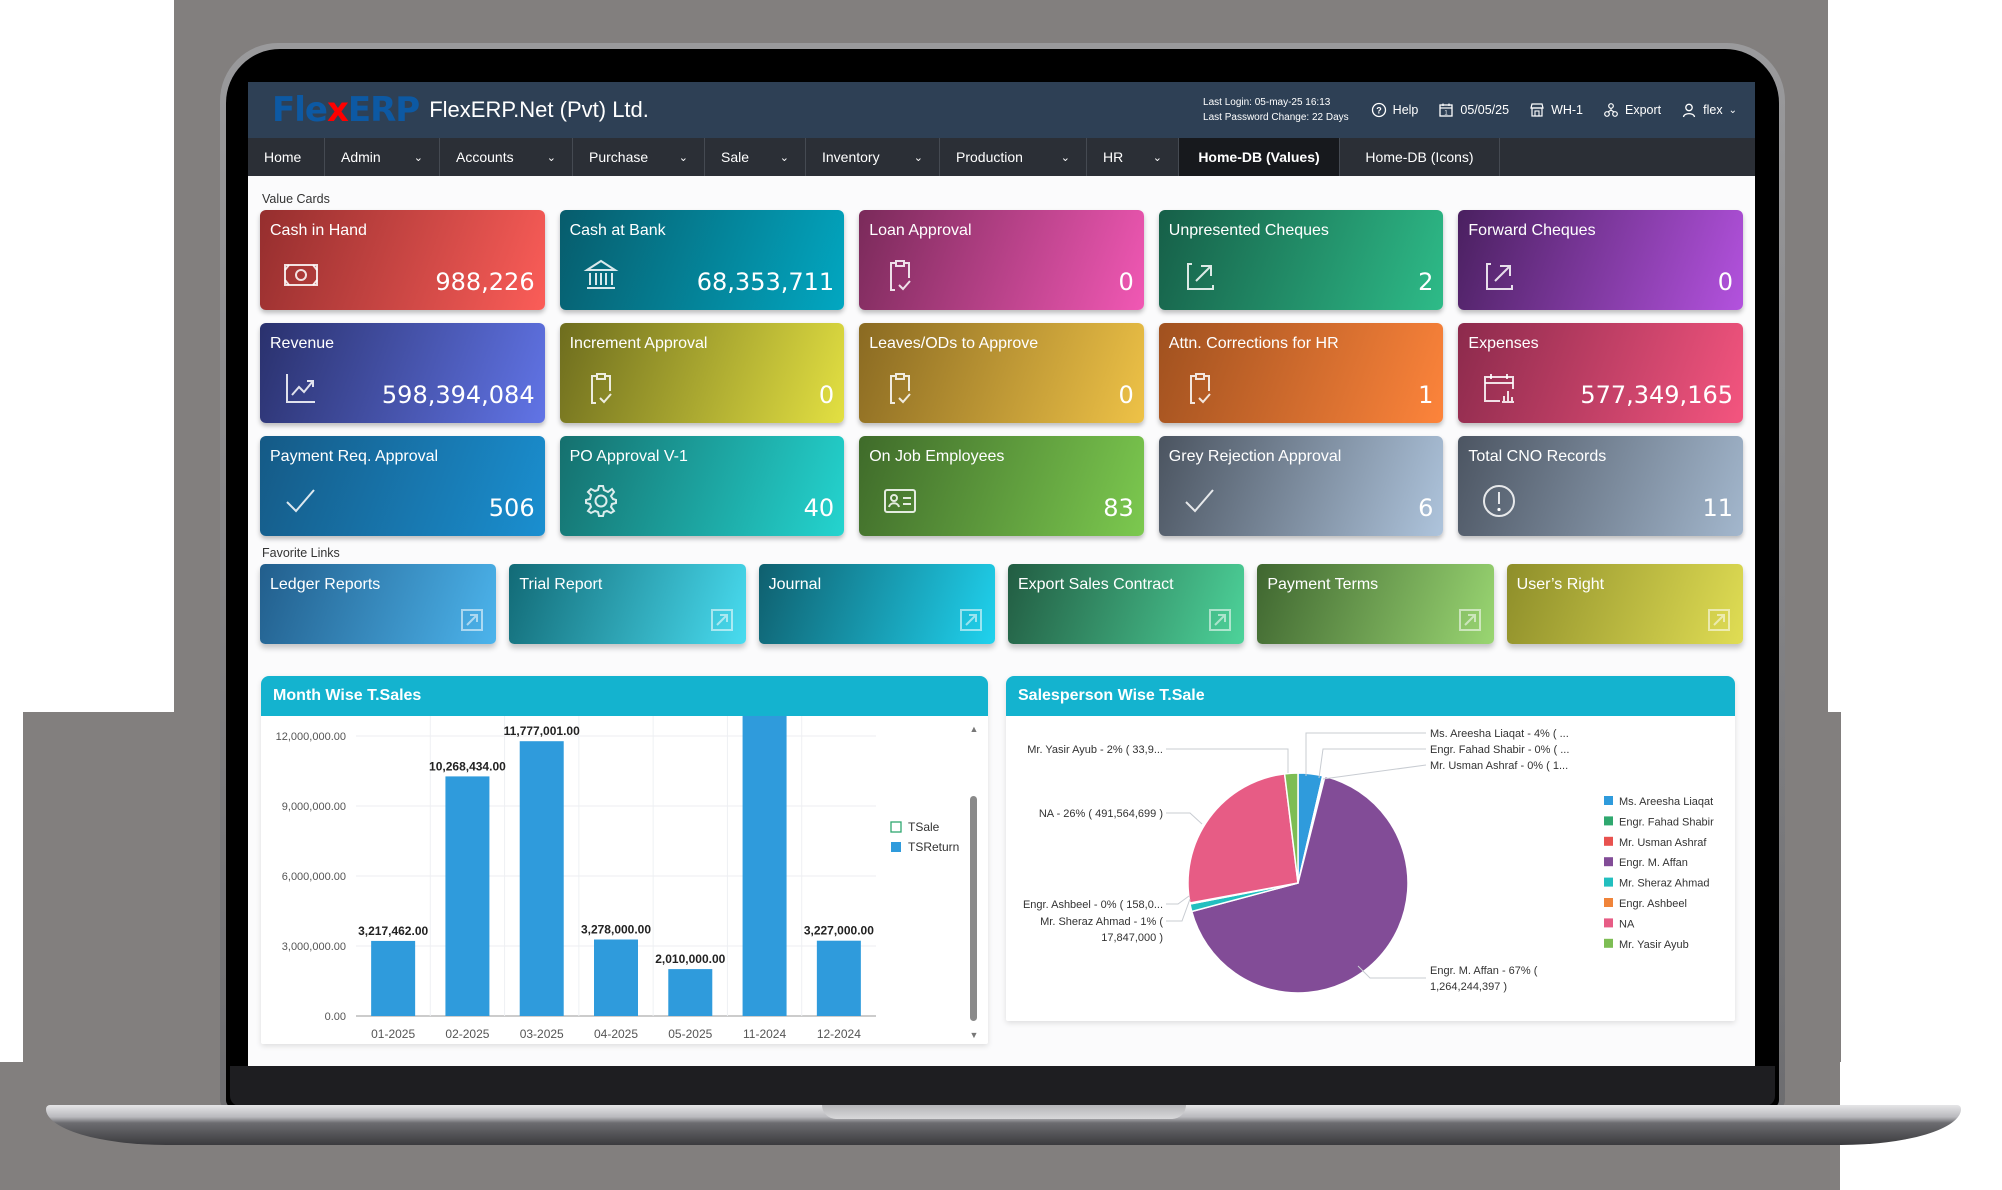  What do you see at coordinates (402, 486) in the screenshot?
I see `value-card-payment-req-approval: Payment Req. Approval 506` at bounding box center [402, 486].